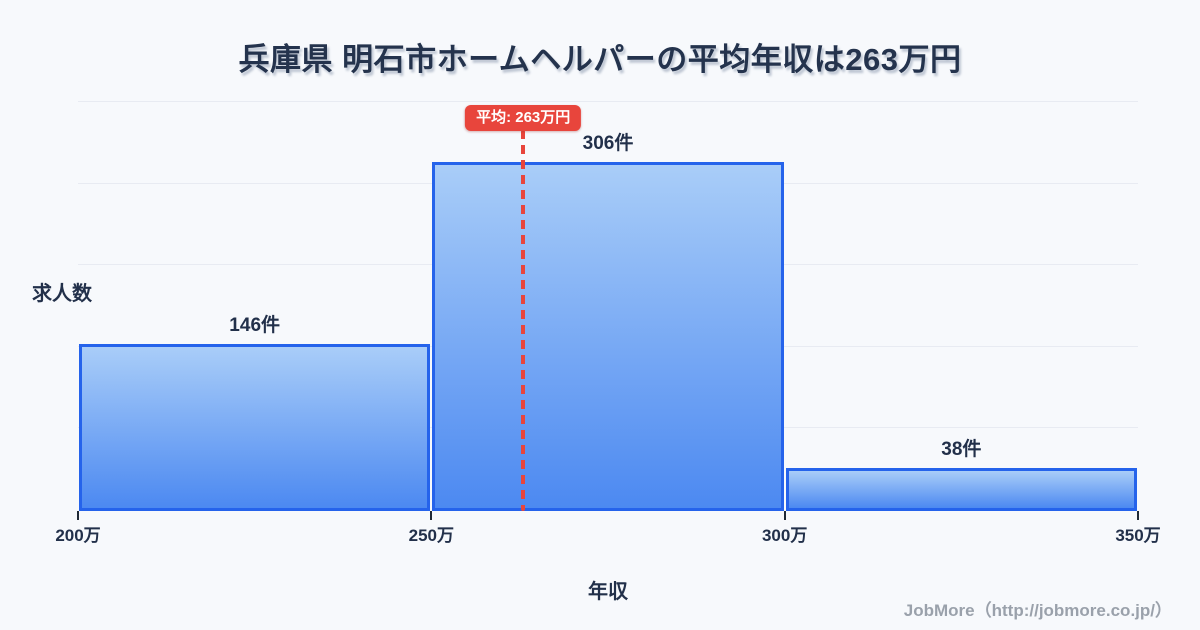 This screenshot has height=630, width=1200. Describe the element at coordinates (431, 535) in the screenshot. I see `x-tick-label: 250万` at that location.